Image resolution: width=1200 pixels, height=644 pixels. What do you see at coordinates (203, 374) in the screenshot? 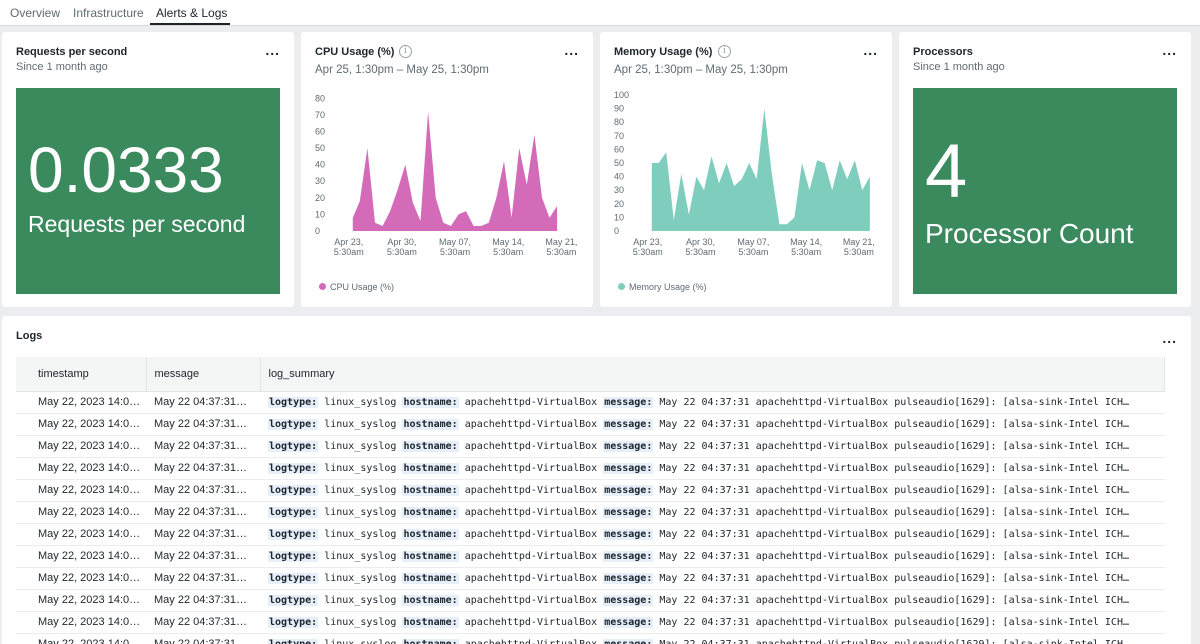
I see `column-header-message: message` at bounding box center [203, 374].